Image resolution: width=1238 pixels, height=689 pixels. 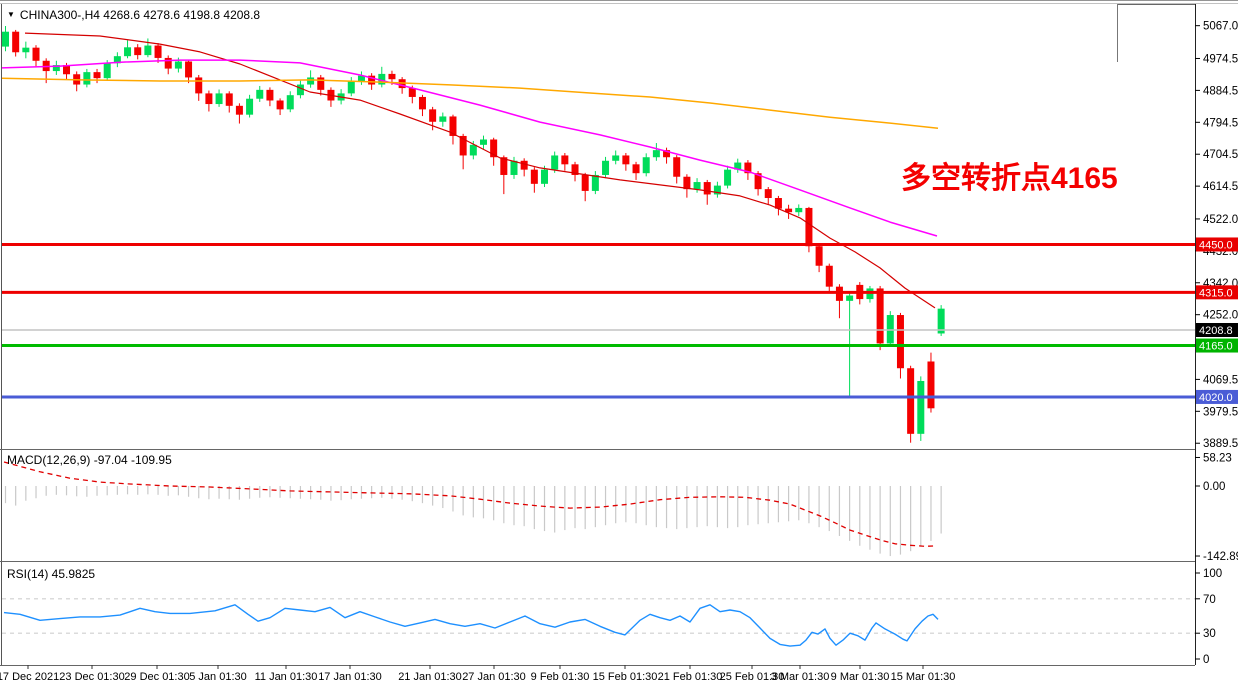 What do you see at coordinates (51, 574) in the screenshot?
I see `rsi-indicator-label: RSI(14) 45.9825` at bounding box center [51, 574].